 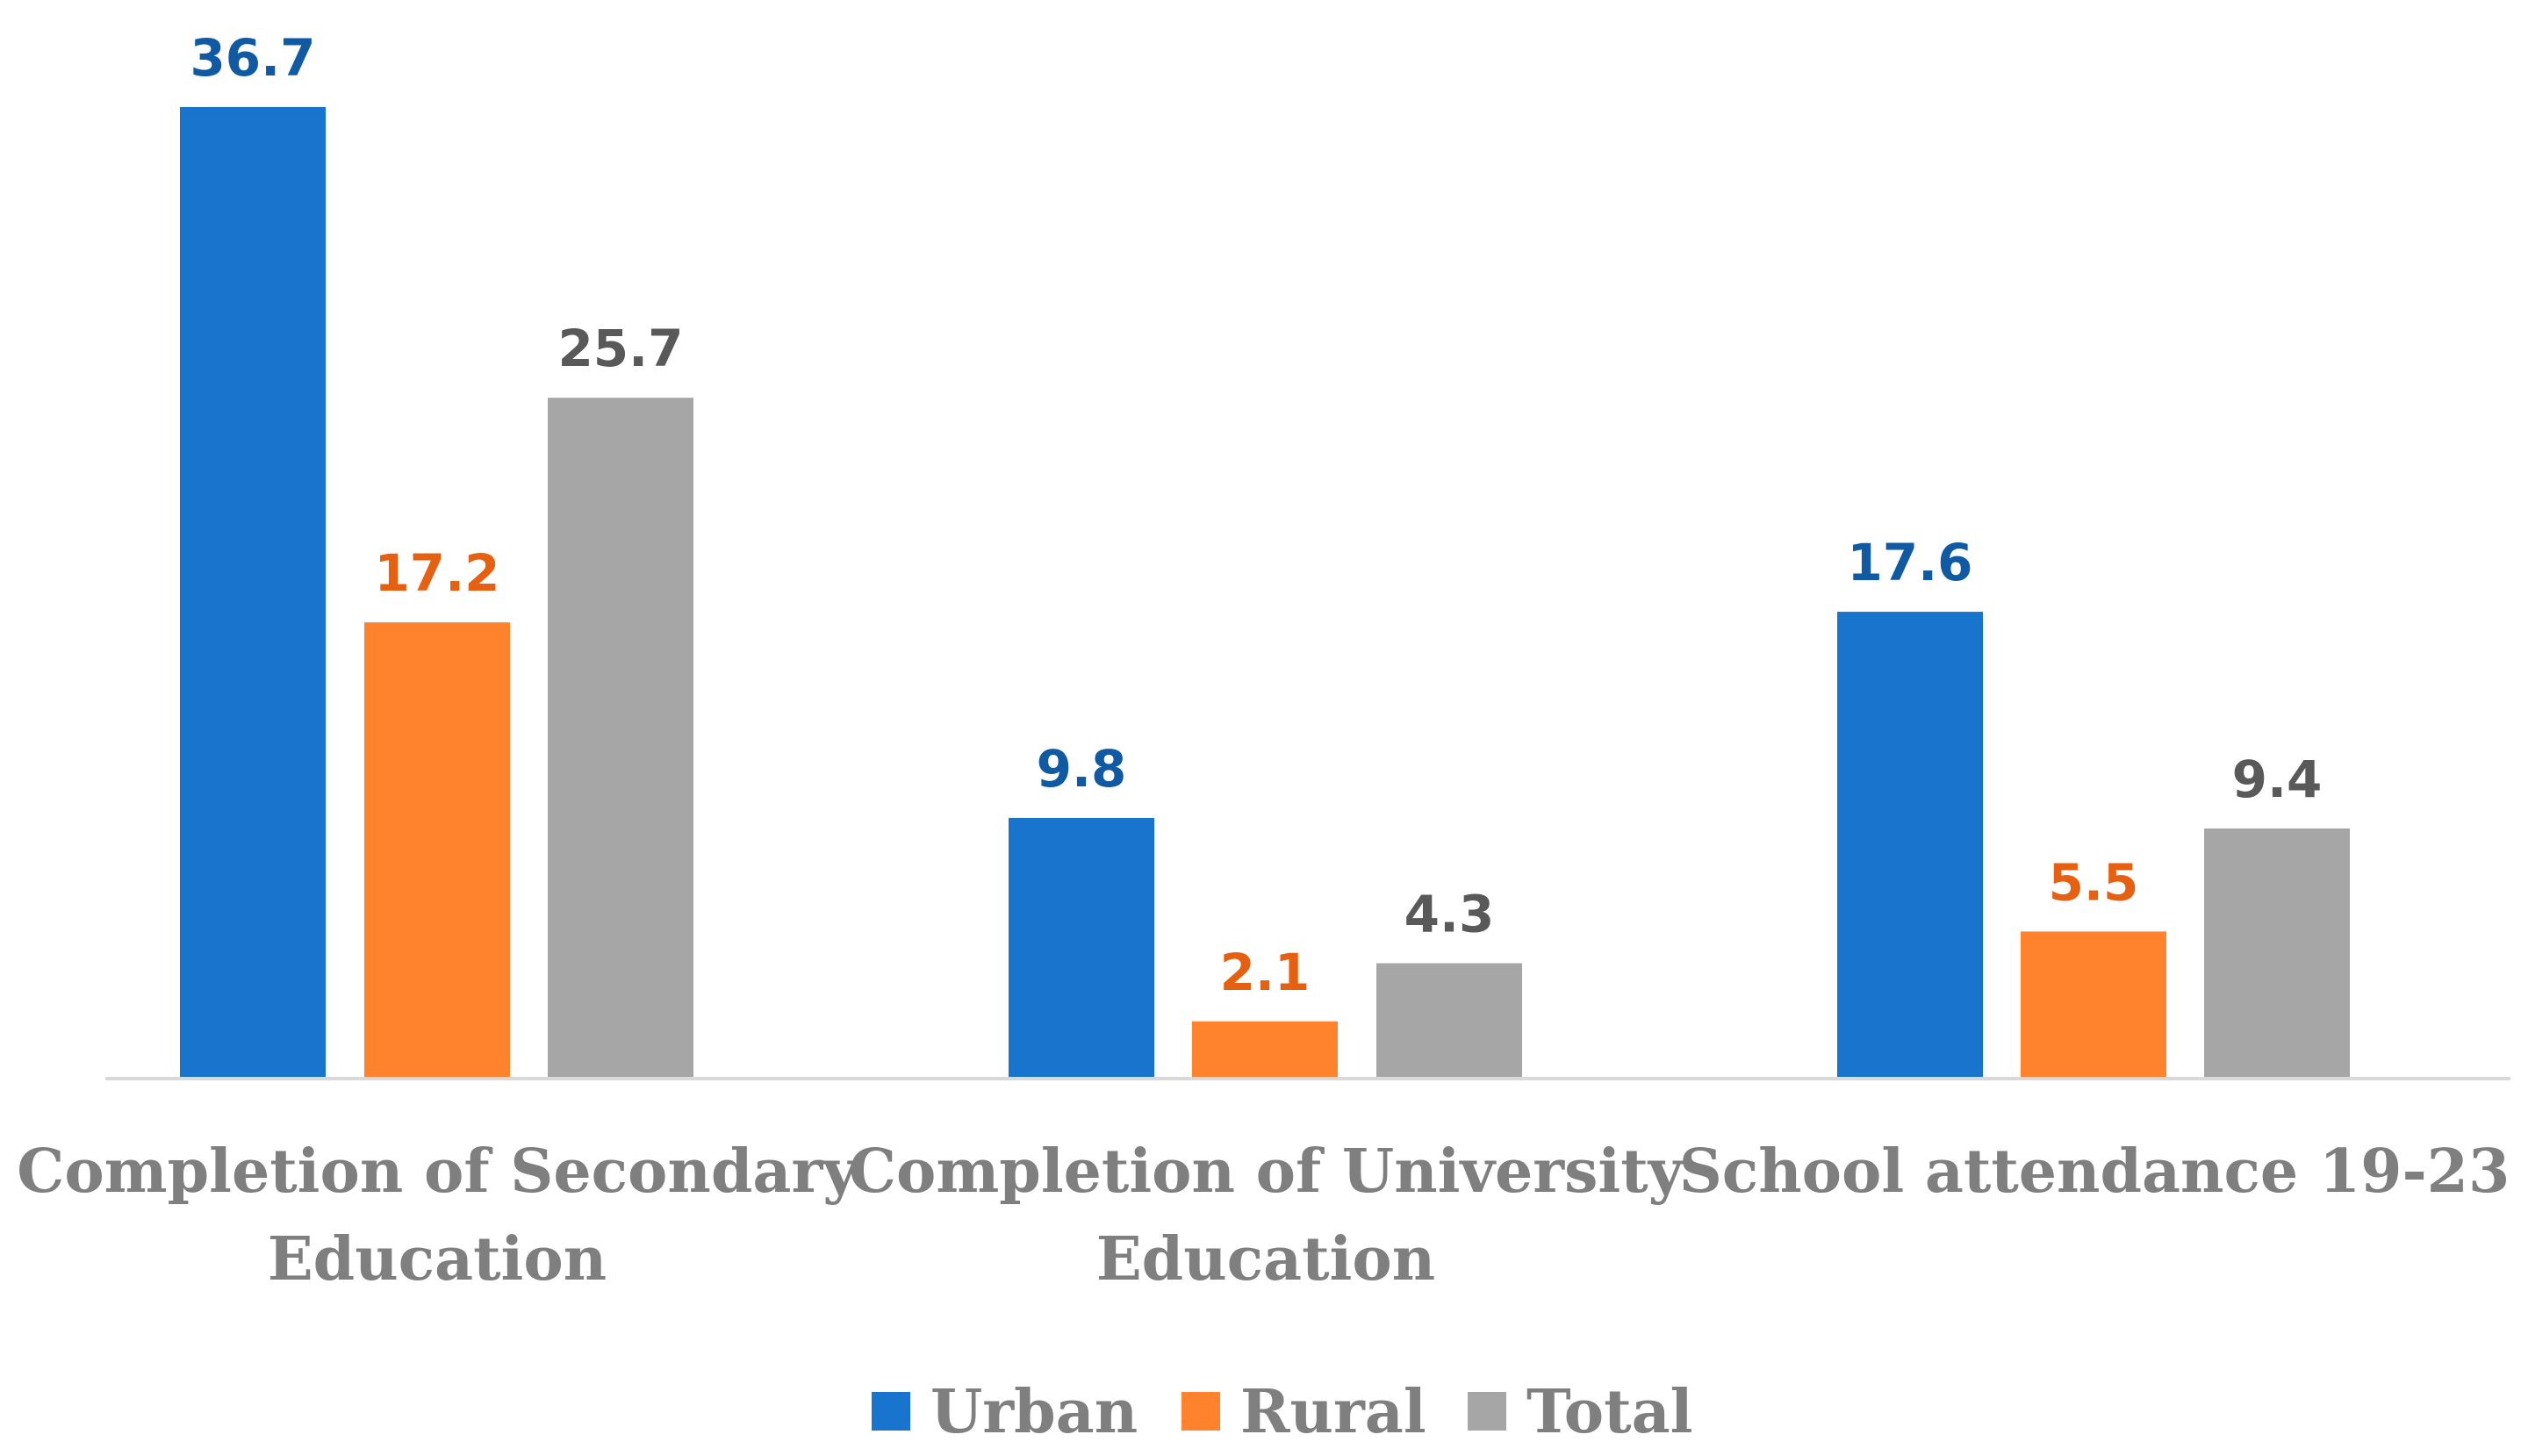 I want to click on legend-swatch-urban, so click(x=891, y=1411).